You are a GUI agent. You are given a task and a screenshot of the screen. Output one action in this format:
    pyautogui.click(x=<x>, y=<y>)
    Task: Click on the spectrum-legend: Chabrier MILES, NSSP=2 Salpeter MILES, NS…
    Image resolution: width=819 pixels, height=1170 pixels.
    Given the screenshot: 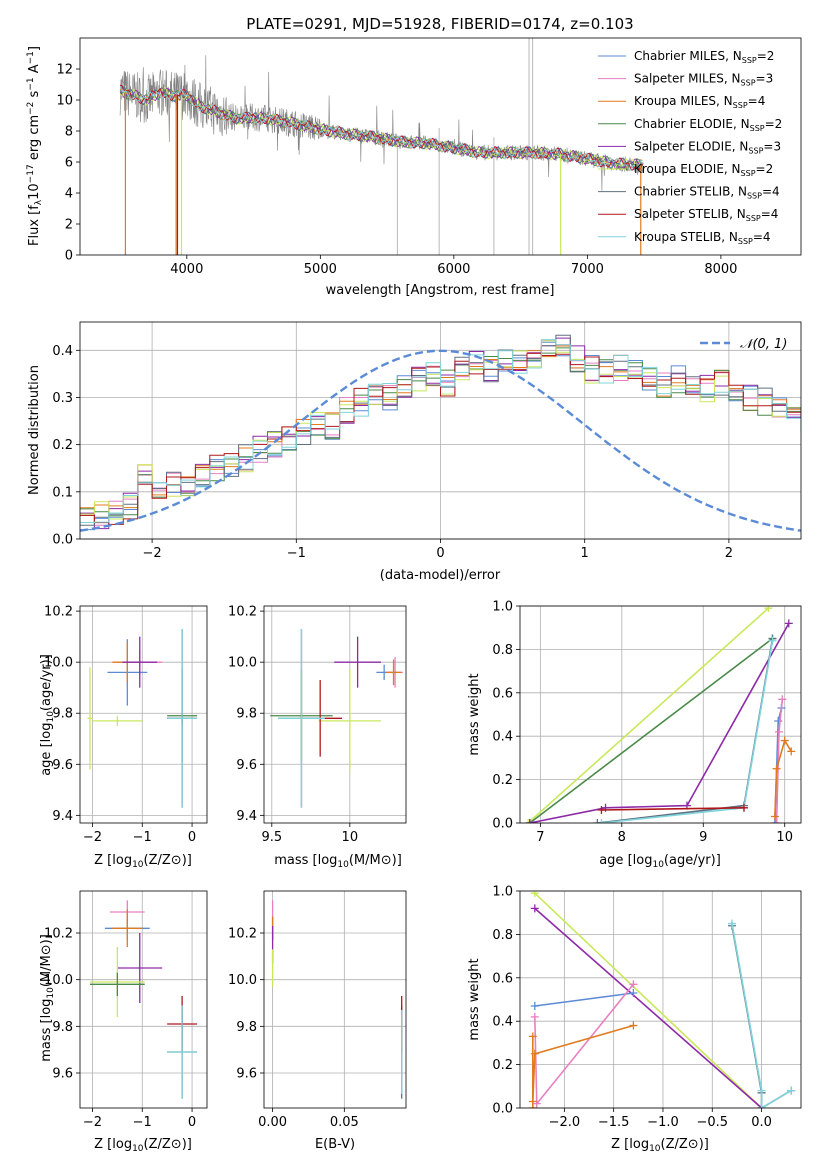 What is the action you would take?
    pyautogui.click(x=690, y=147)
    